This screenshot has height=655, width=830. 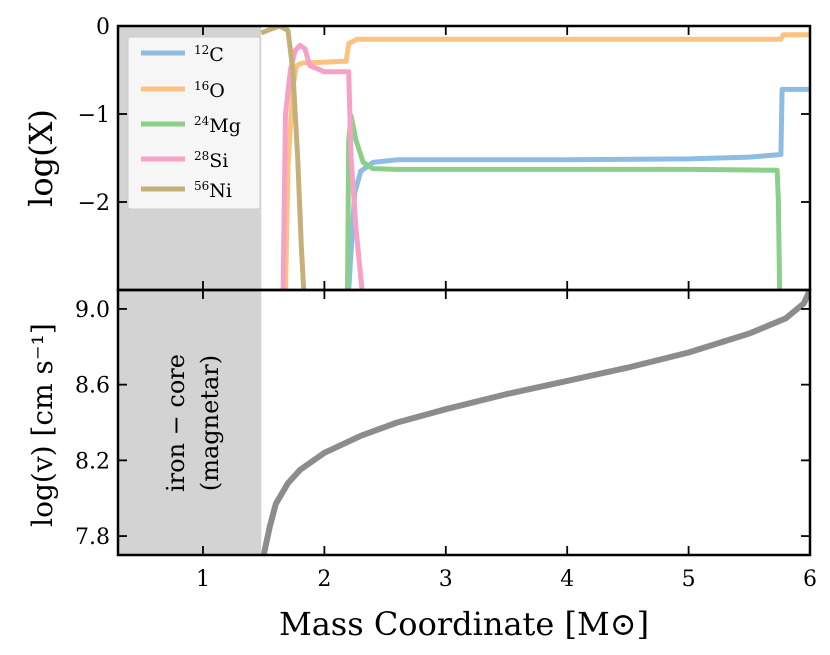 I want to click on iron-core-annotation-line2: (magnetar), so click(x=210, y=423).